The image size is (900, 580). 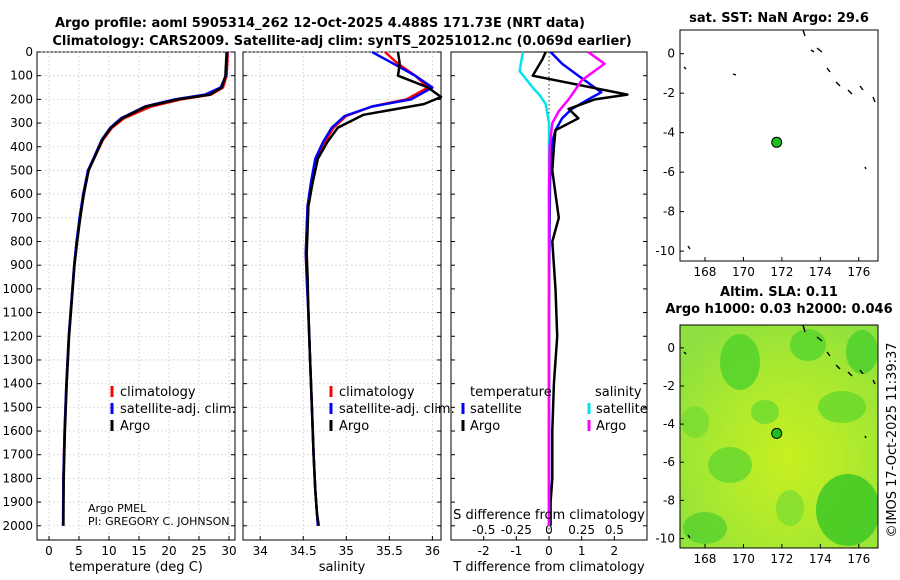 I want to click on x-tick-label: -1, so click(x=516, y=551).